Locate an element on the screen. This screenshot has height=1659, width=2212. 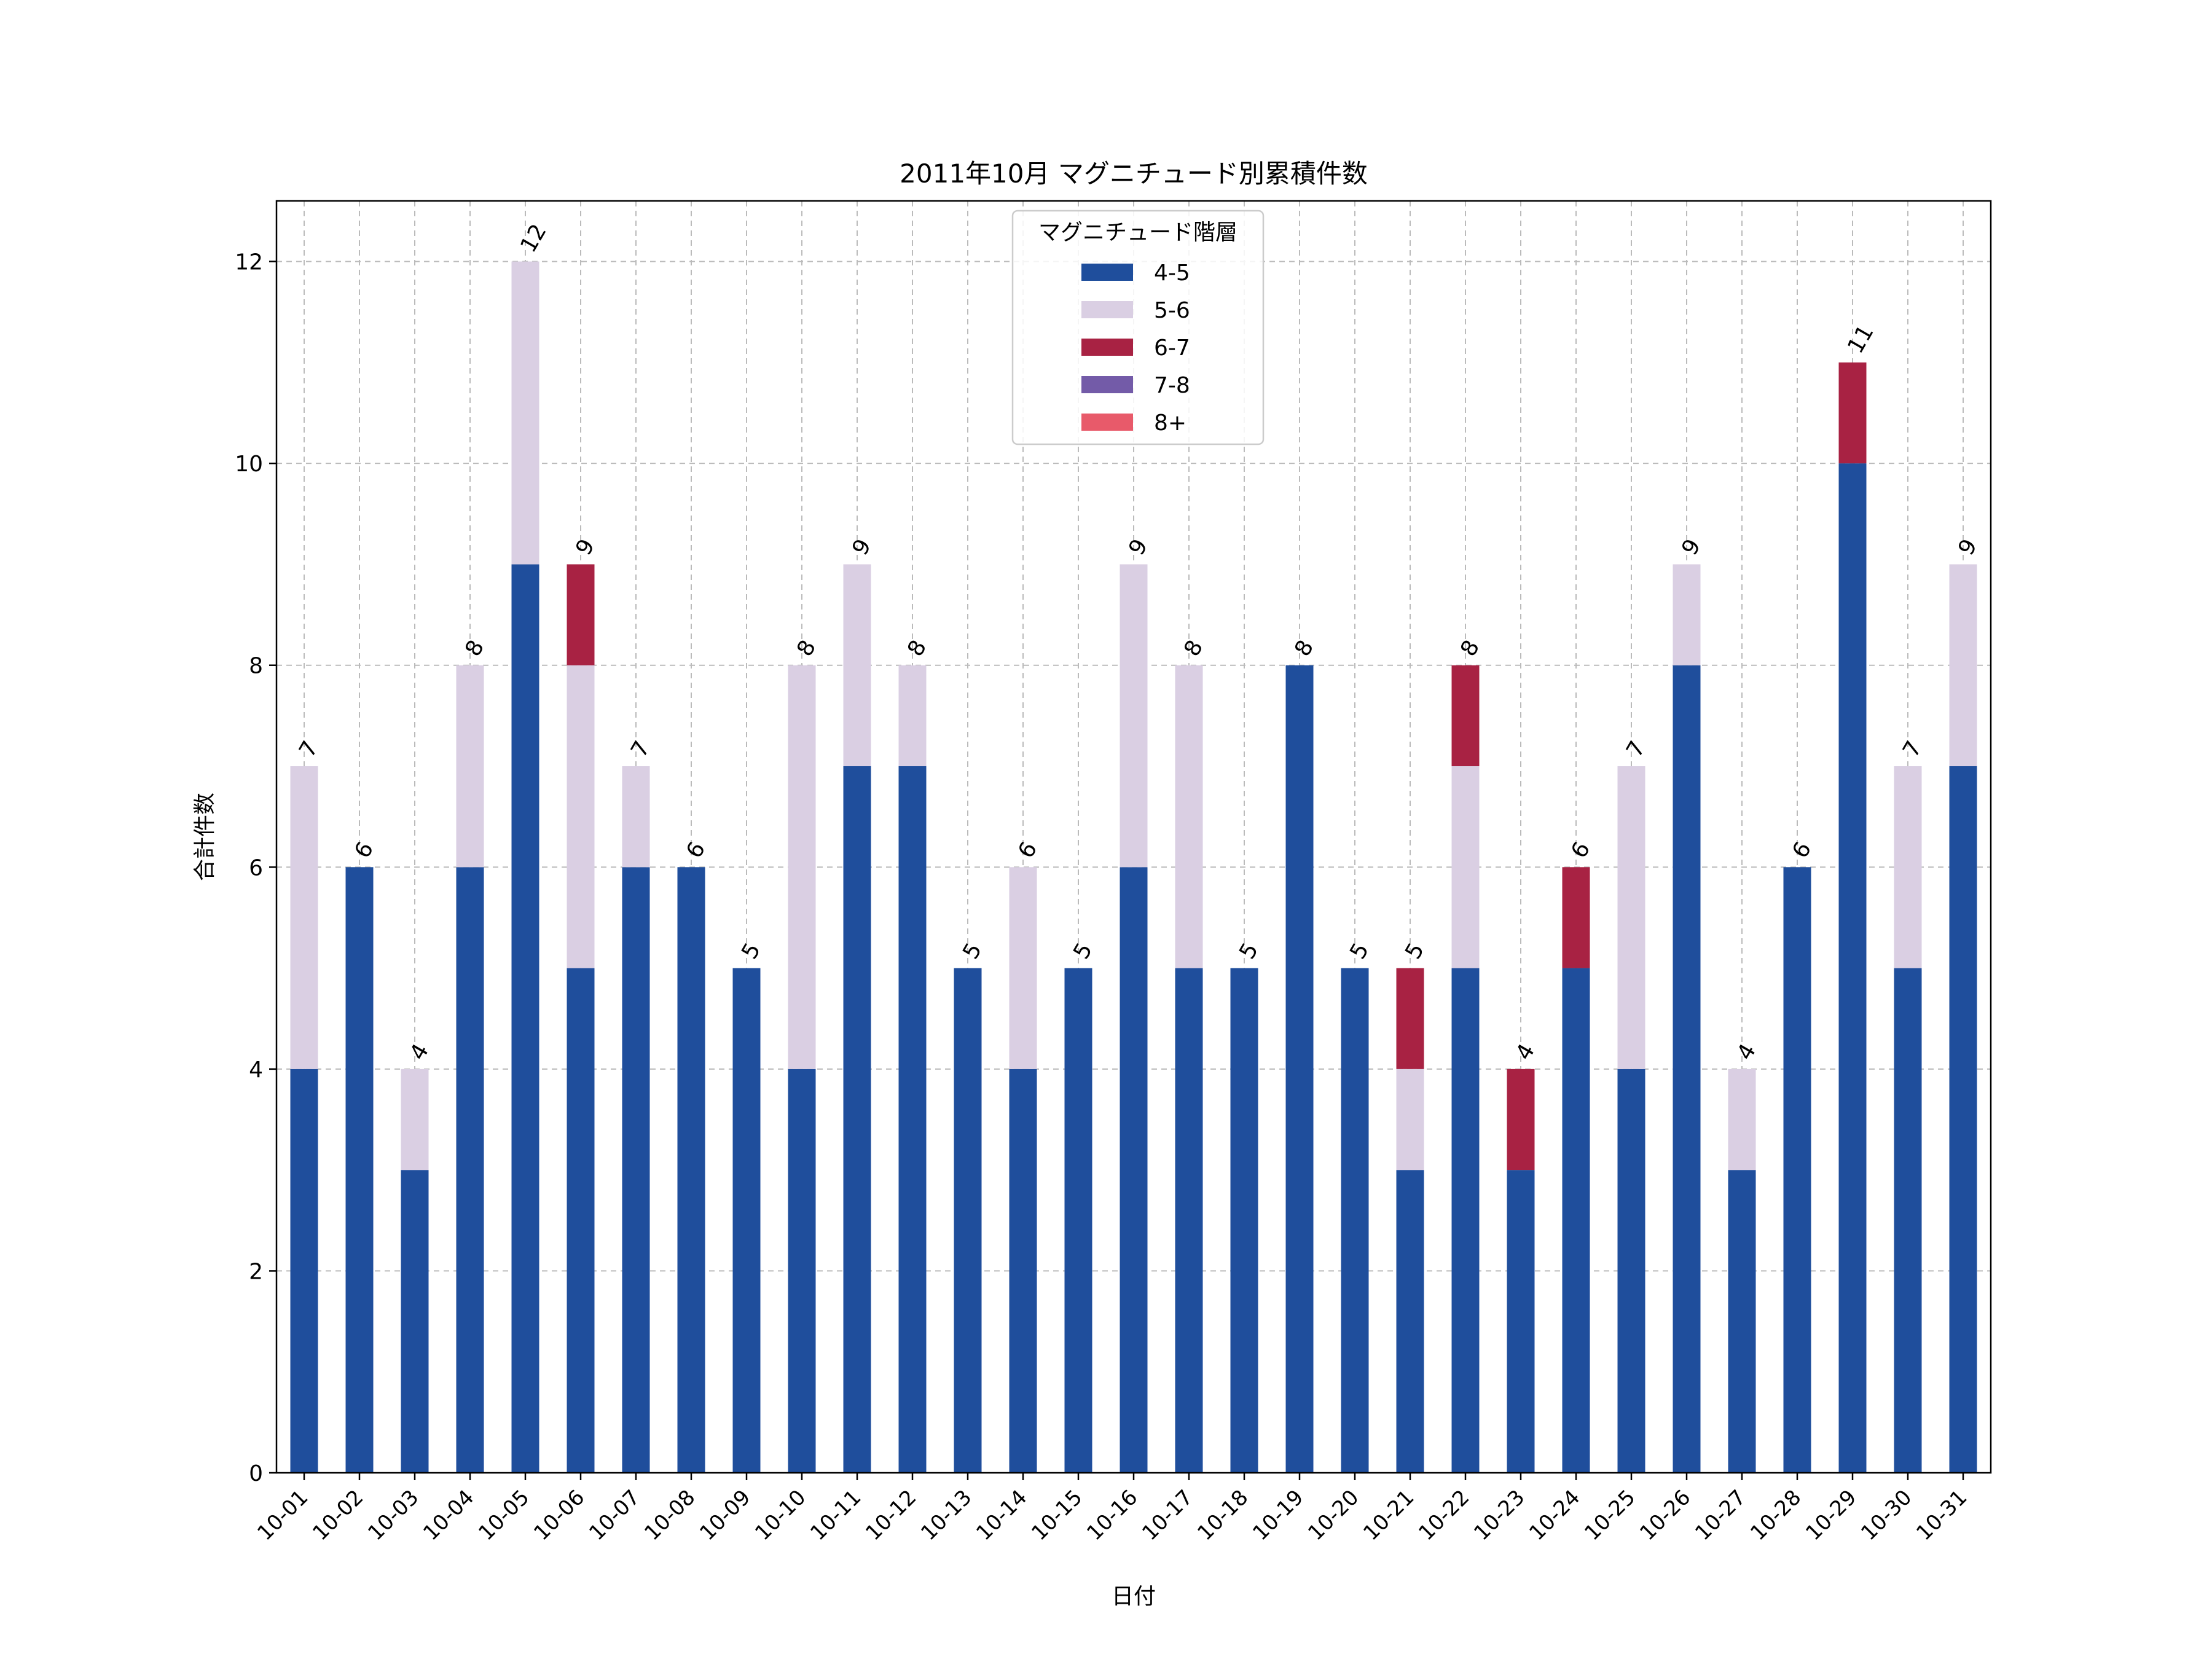
legend-label: 7-8 is located at coordinates (1172, 385).